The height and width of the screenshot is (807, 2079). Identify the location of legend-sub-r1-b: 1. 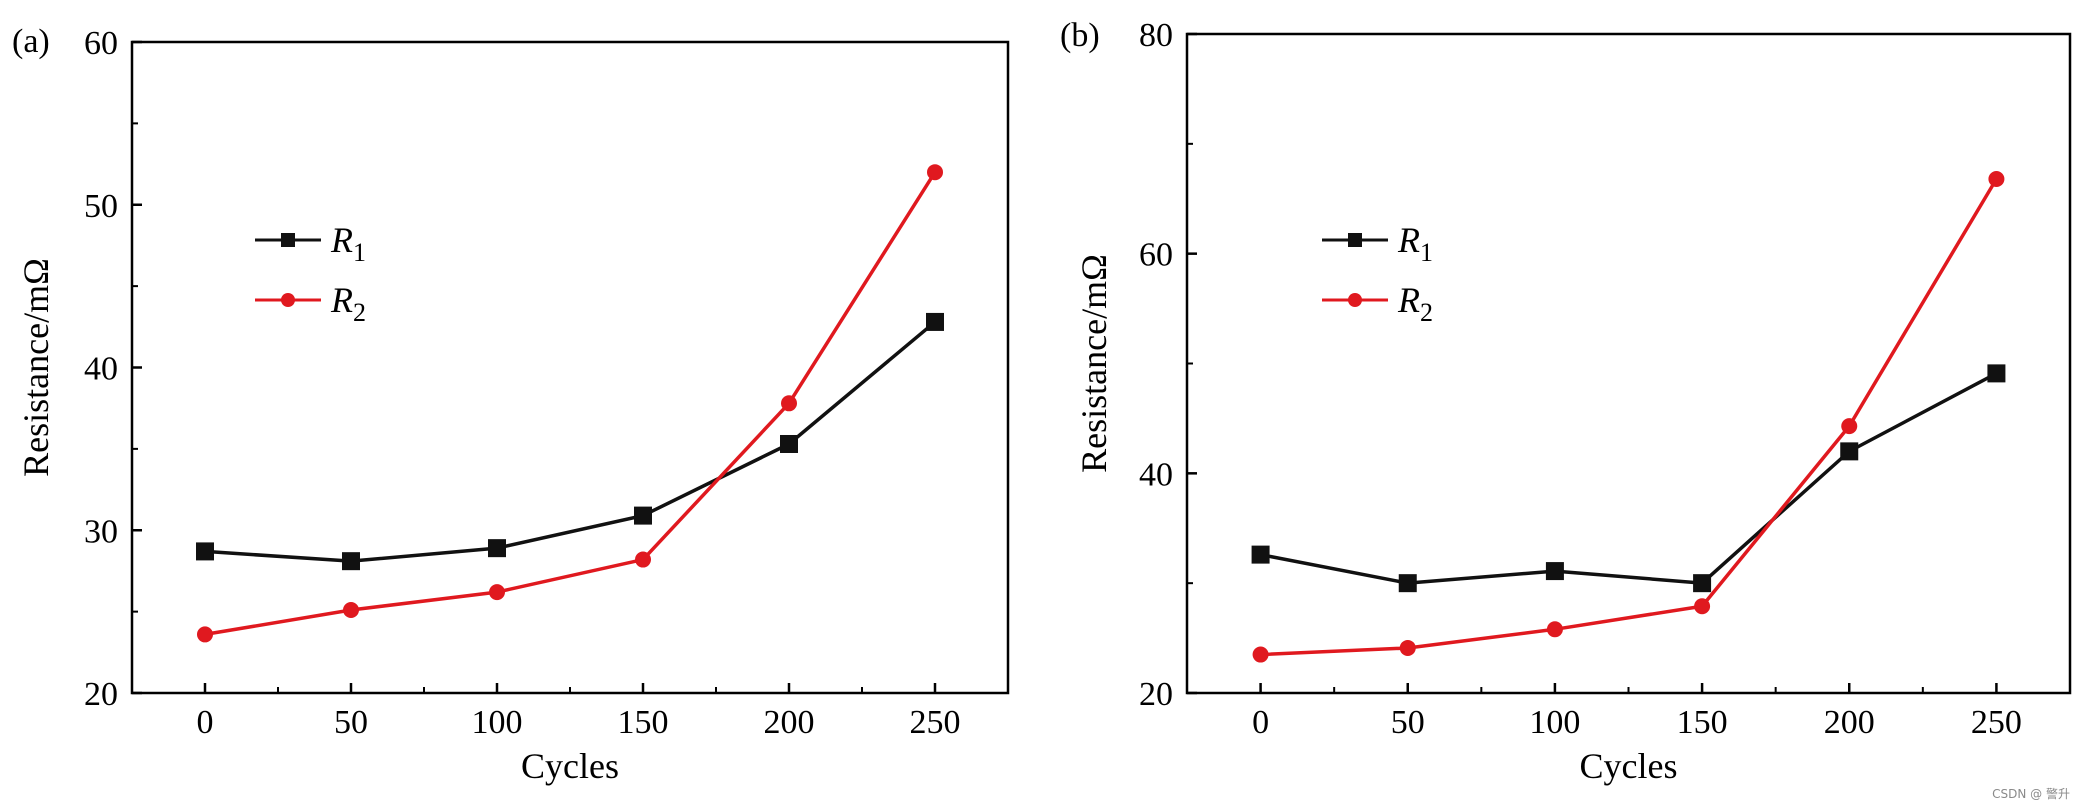
(1426, 252).